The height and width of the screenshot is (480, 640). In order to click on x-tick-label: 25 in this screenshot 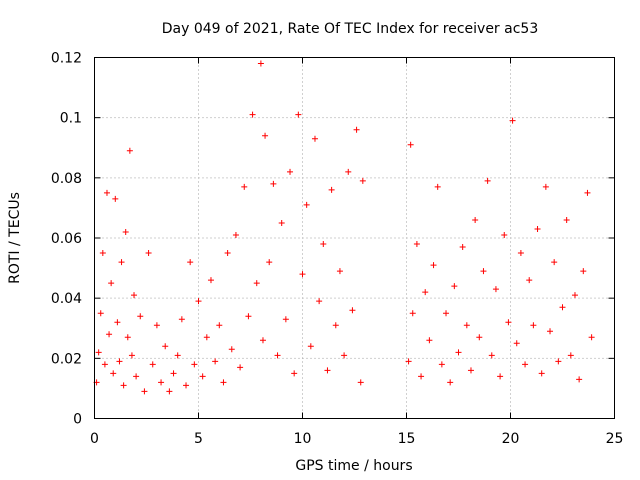, I will do `click(615, 439)`.